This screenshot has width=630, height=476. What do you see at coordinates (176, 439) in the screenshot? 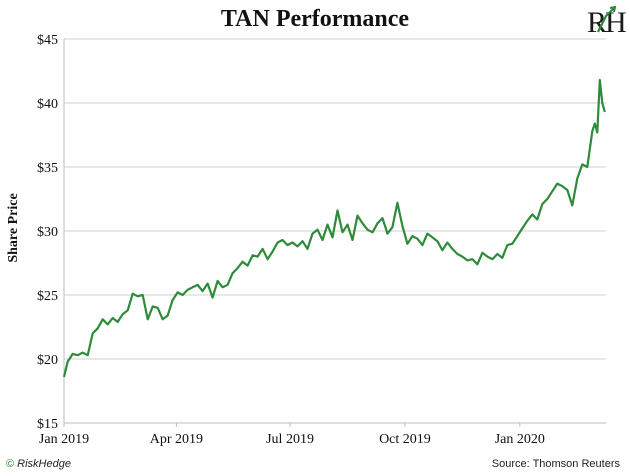
I see `x-tick-label: Apr 2019` at bounding box center [176, 439].